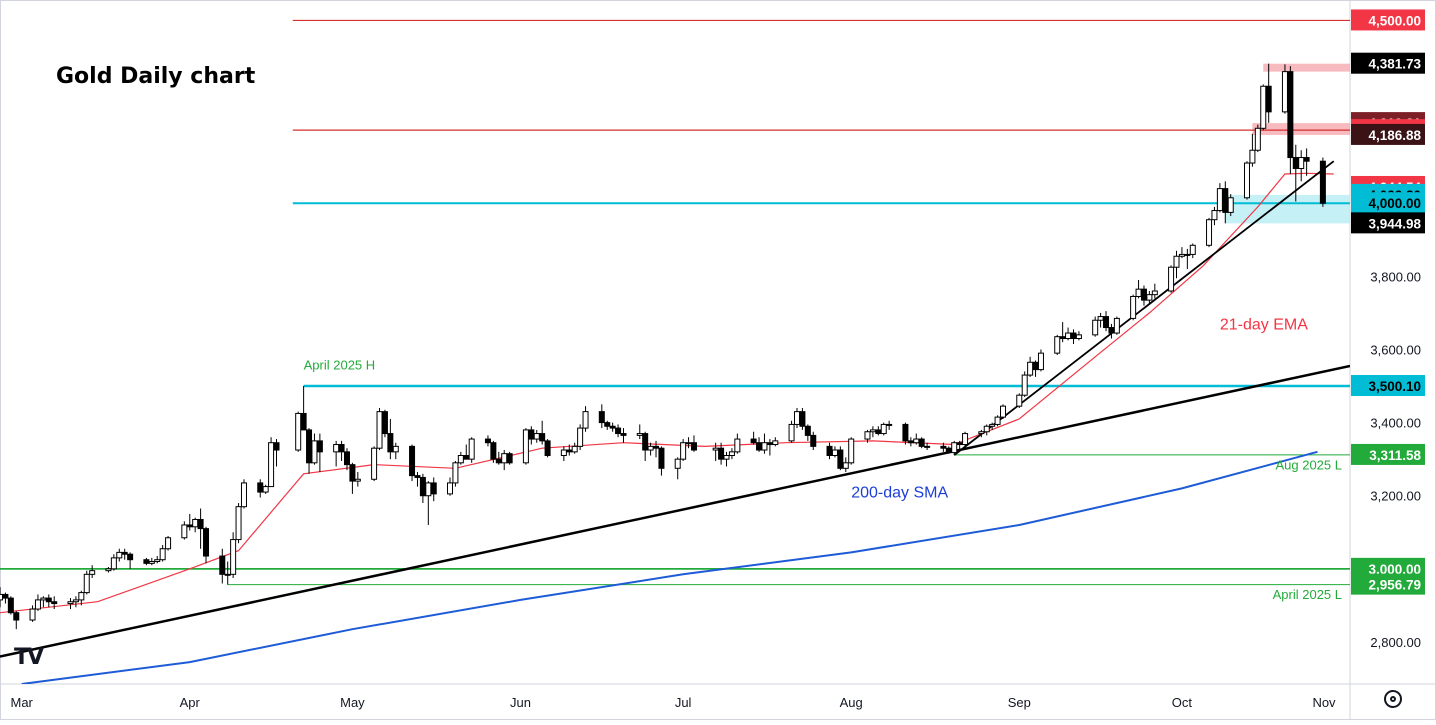 This screenshot has height=725, width=1436. Describe the element at coordinates (899, 493) in the screenshot. I see `annotation-label-4: 200-day SMA` at that location.